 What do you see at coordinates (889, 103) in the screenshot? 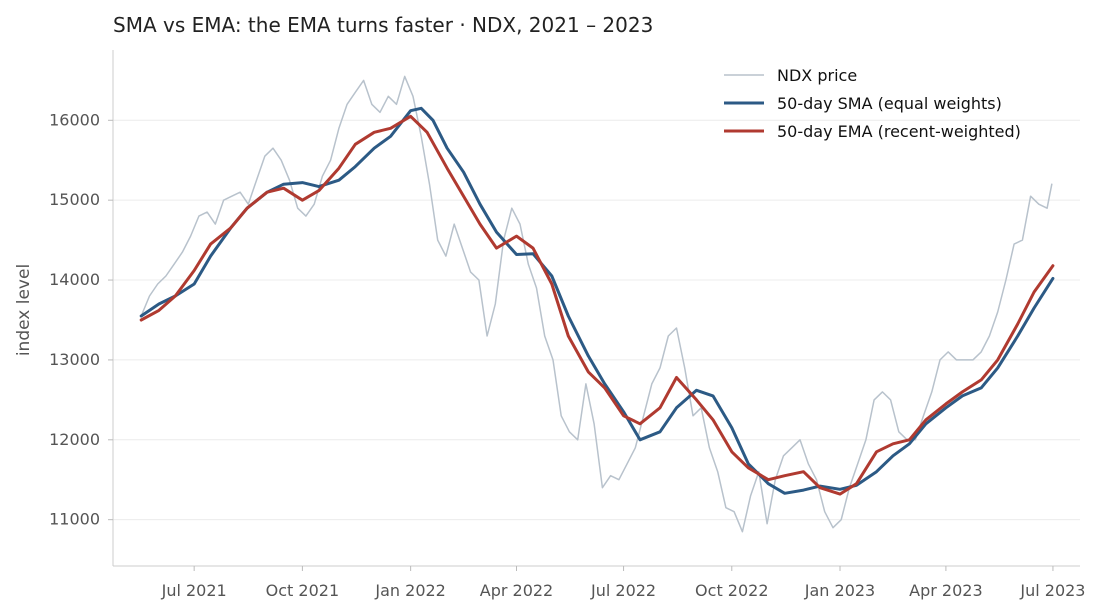
I see `legend-item-sma: 50-day SMA (equal weights)` at bounding box center [889, 103].